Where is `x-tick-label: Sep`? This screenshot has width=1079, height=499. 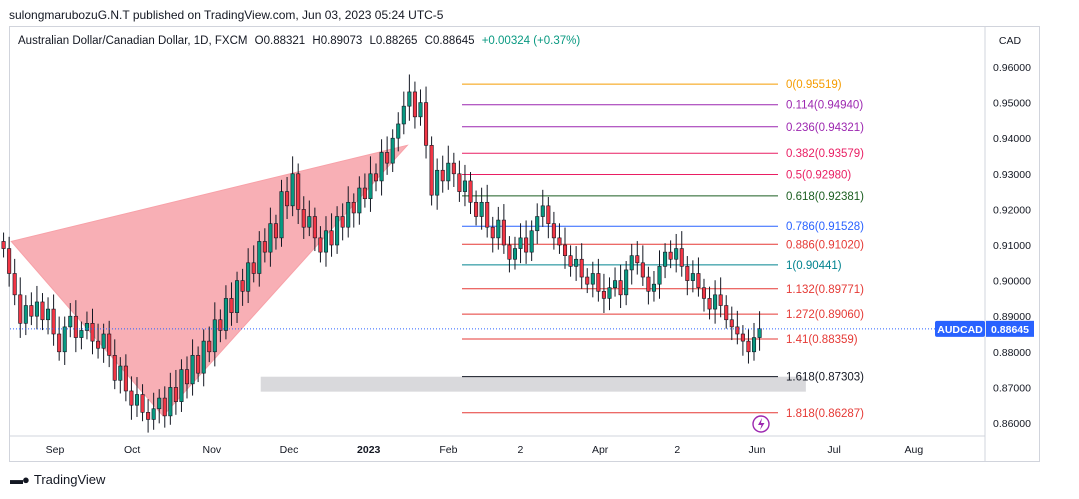
x-tick-label: Sep is located at coordinates (55, 450).